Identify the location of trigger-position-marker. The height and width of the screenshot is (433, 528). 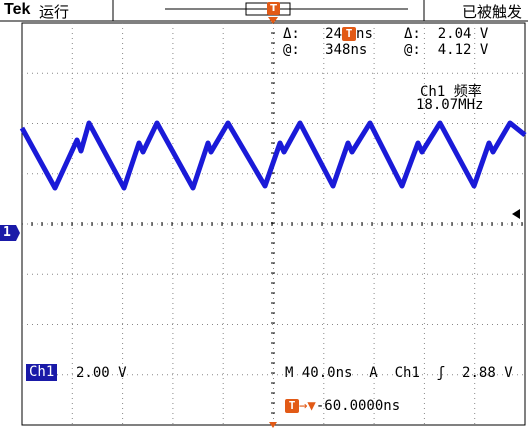
(273, 13).